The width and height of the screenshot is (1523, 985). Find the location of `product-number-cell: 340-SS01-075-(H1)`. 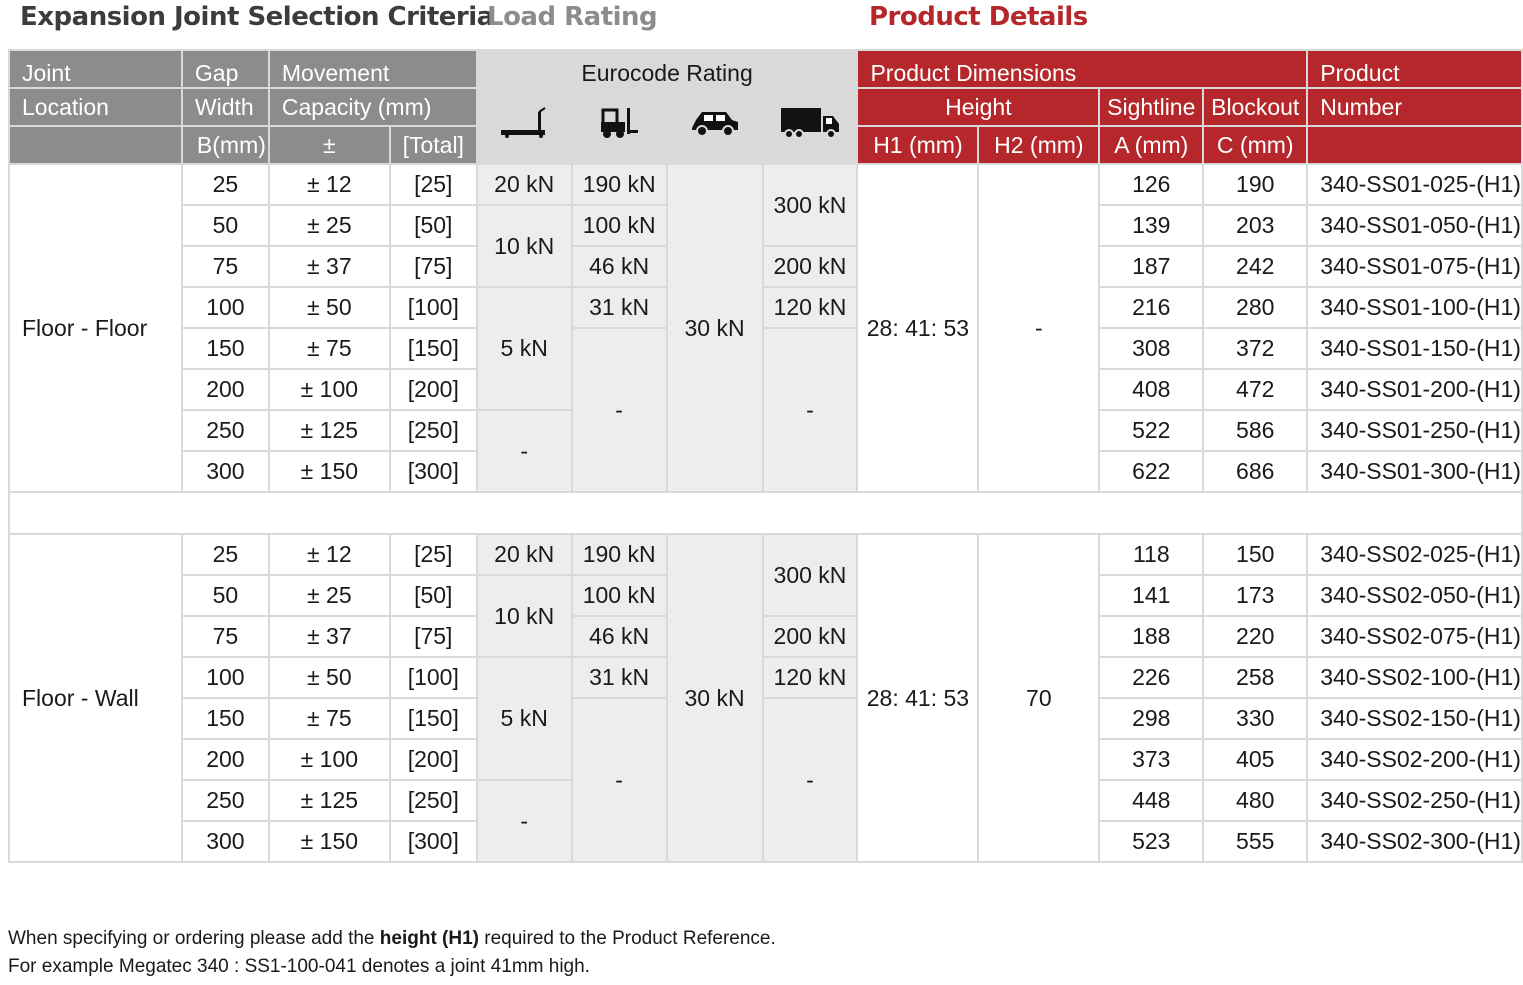

product-number-cell: 340-SS01-075-(H1) is located at coordinates (1414, 266).